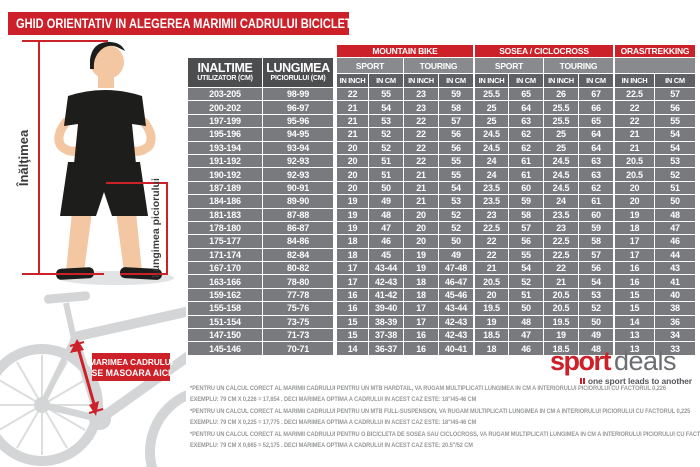 This screenshot has width=700, height=467. Describe the element at coordinates (165, 428) in the screenshot. I see `bike-front-wheel` at that location.